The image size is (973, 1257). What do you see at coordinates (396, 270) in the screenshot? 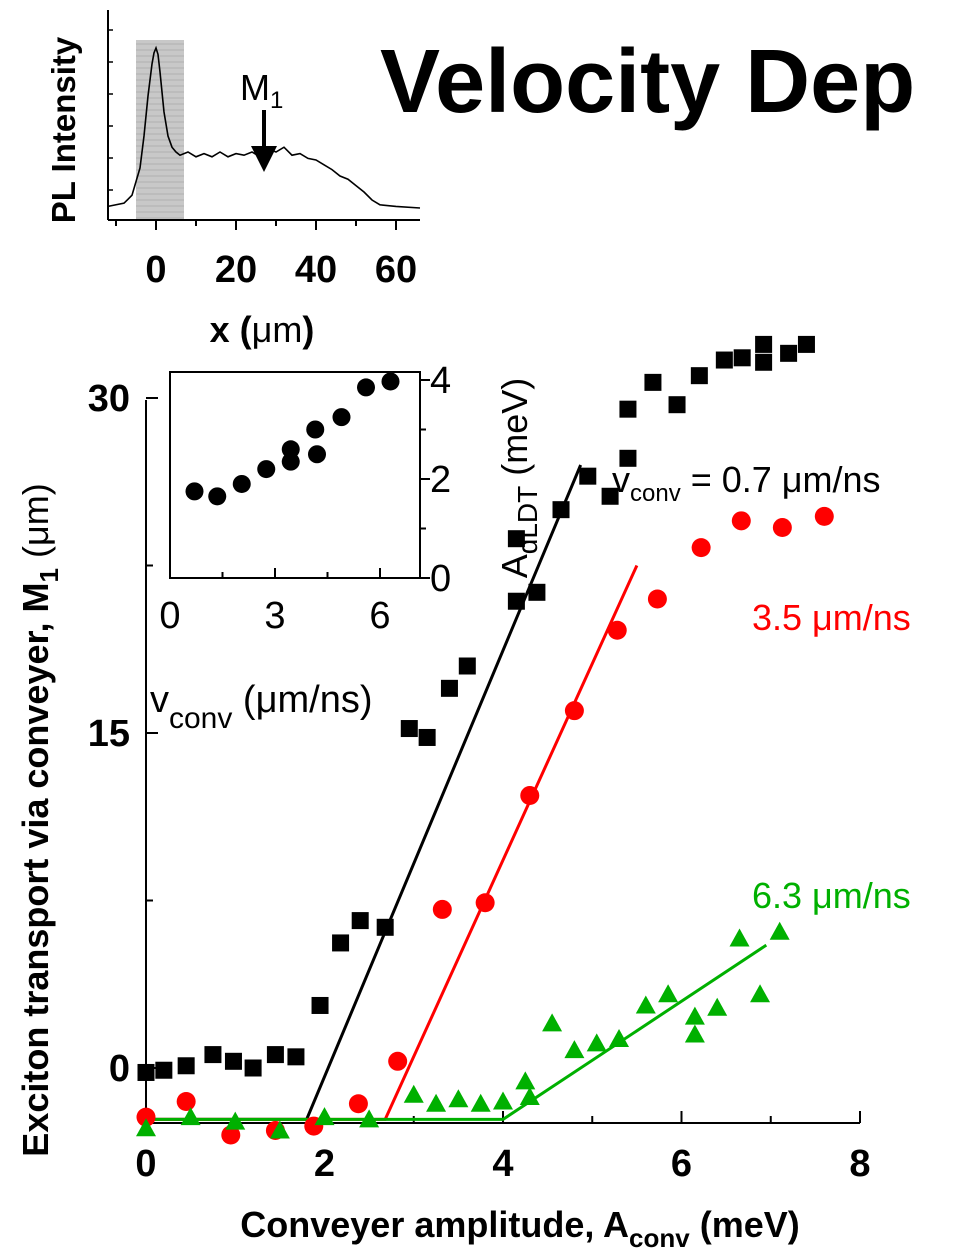
I see `x-tick-label: 60` at bounding box center [396, 270].